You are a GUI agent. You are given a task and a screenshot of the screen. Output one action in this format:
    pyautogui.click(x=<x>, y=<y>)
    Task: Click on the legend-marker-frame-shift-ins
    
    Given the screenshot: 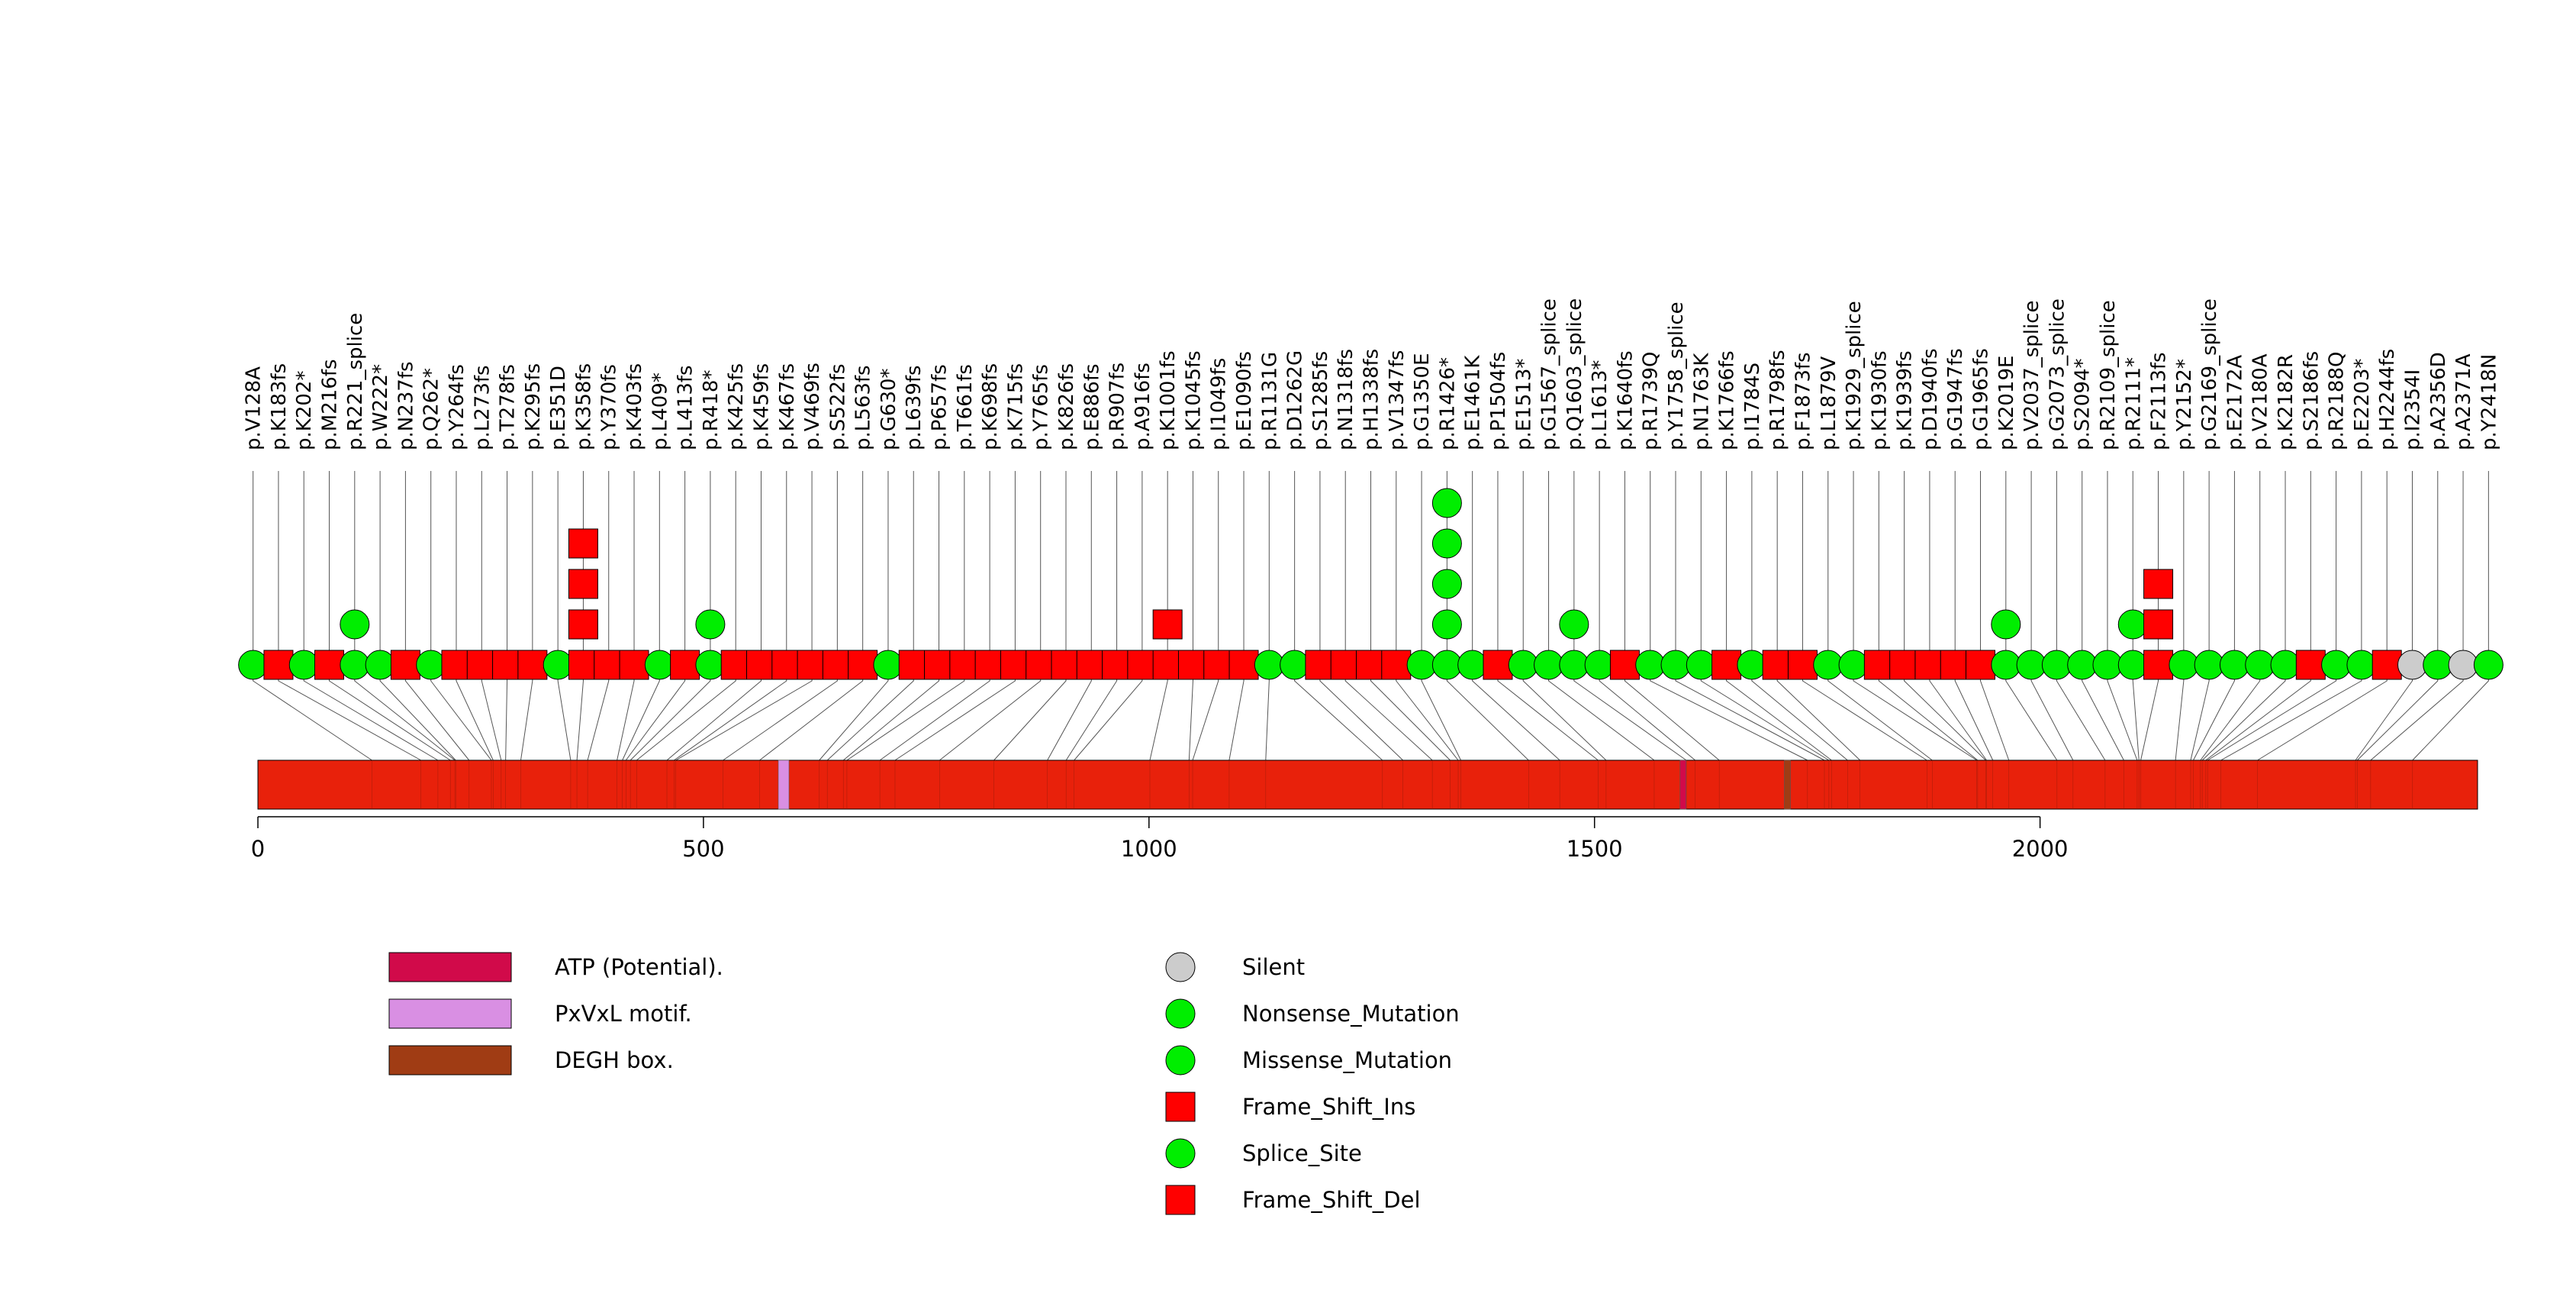 What is the action you would take?
    pyautogui.click(x=1180, y=1107)
    